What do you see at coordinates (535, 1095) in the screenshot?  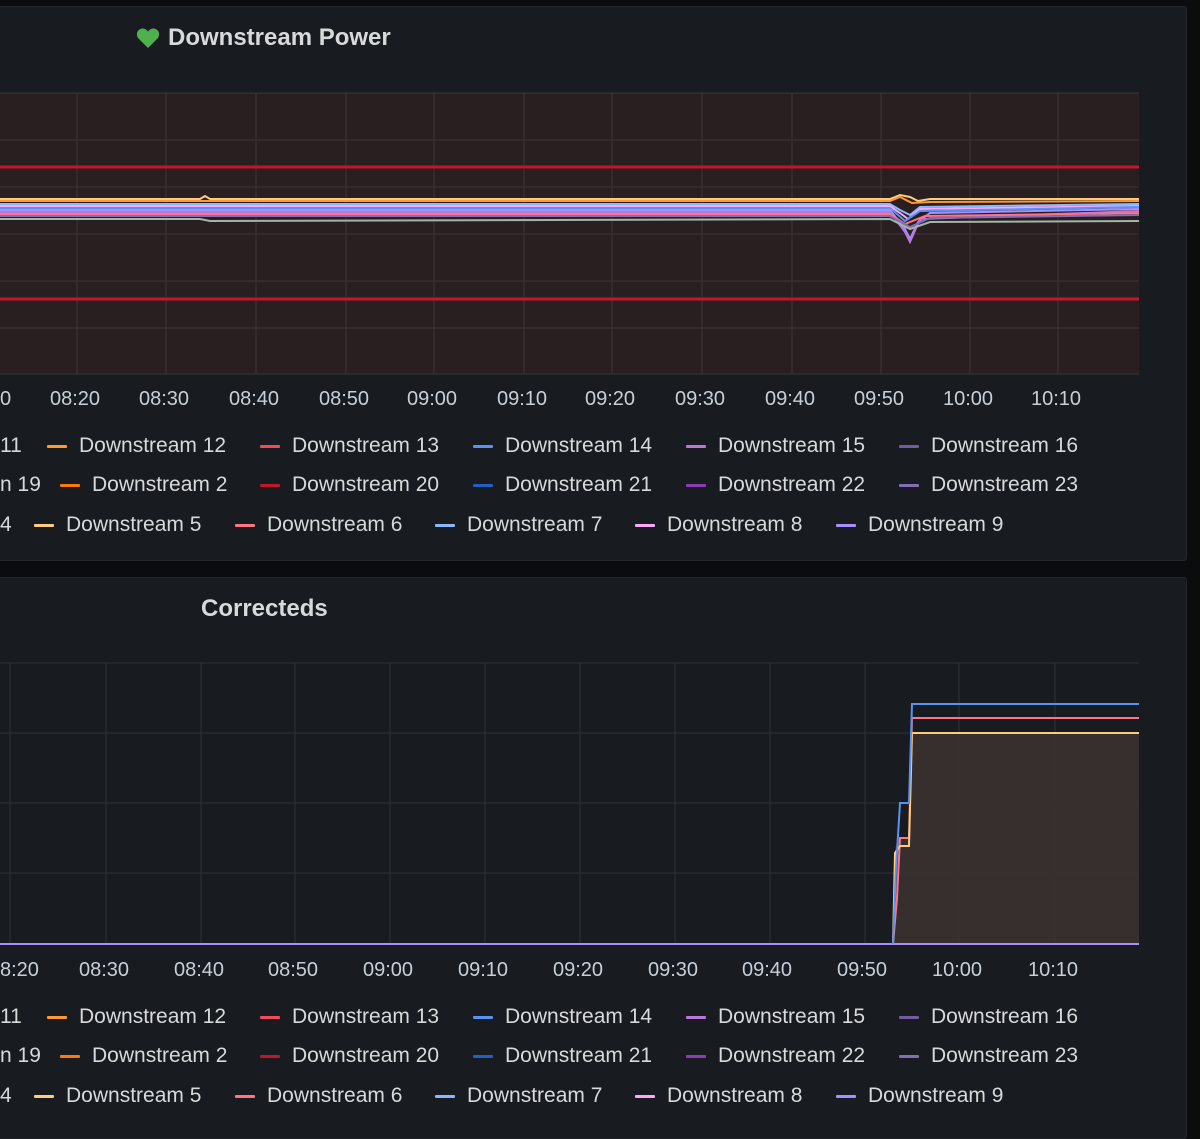 I see `legend-label: Downstream 7` at bounding box center [535, 1095].